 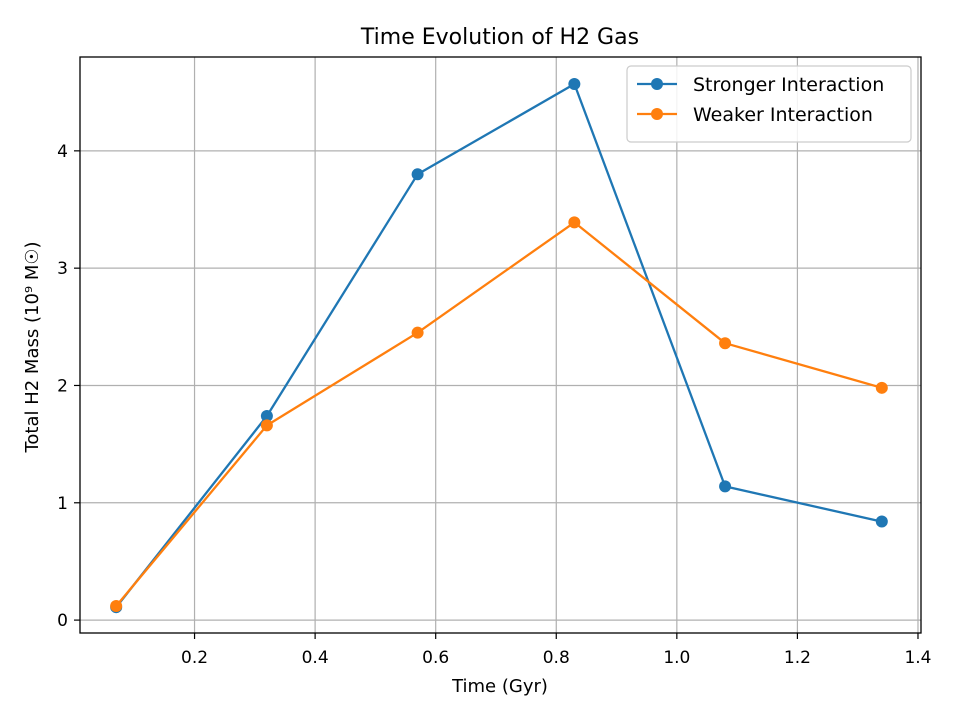 What do you see at coordinates (499, 686) in the screenshot?
I see `x-axis-label: Time (Gyr)` at bounding box center [499, 686].